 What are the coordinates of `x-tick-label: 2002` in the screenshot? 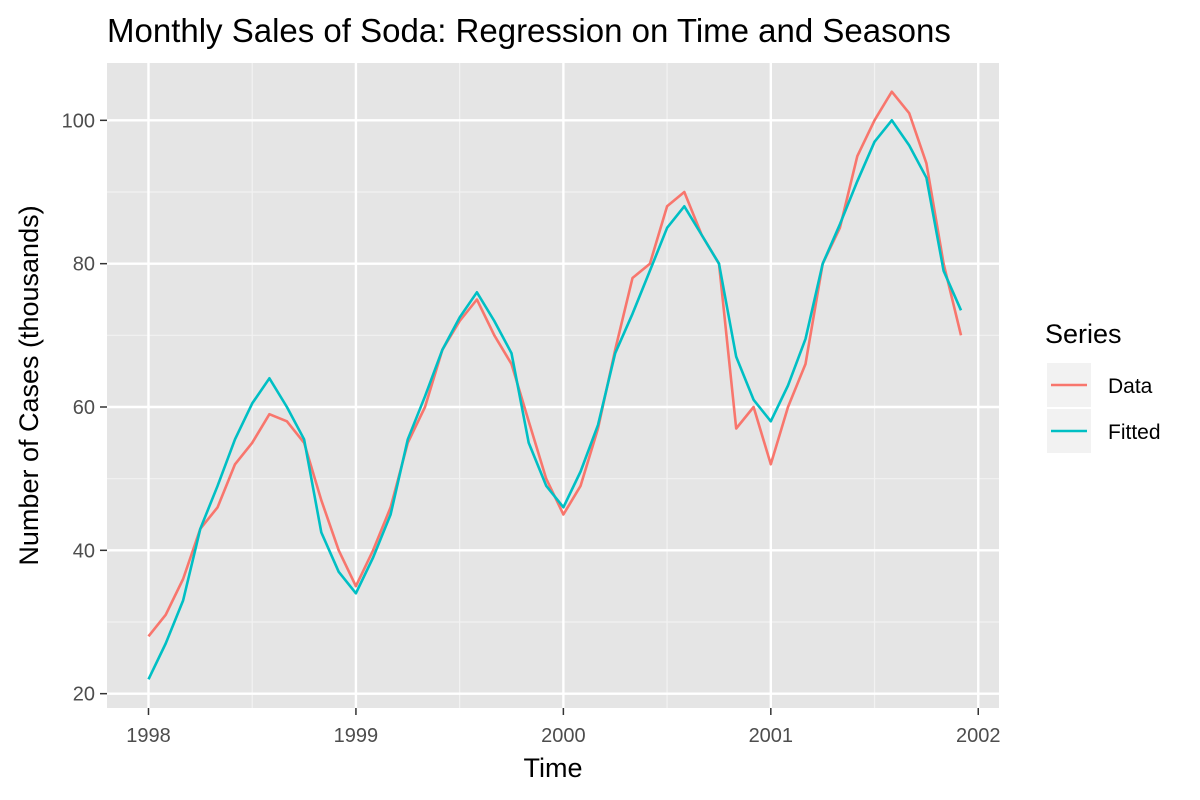 It's located at (978, 736).